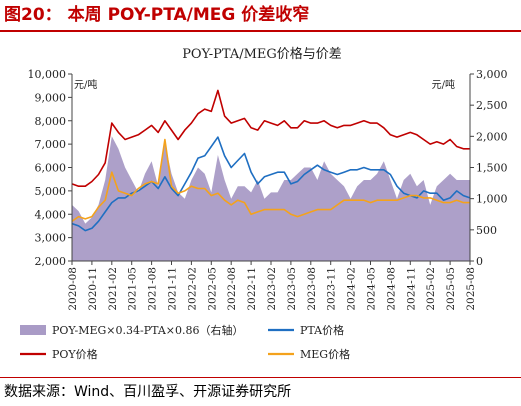  Describe the element at coordinates (492, 168) in the screenshot. I see `y-right-tick-label: 1,500` at that location.